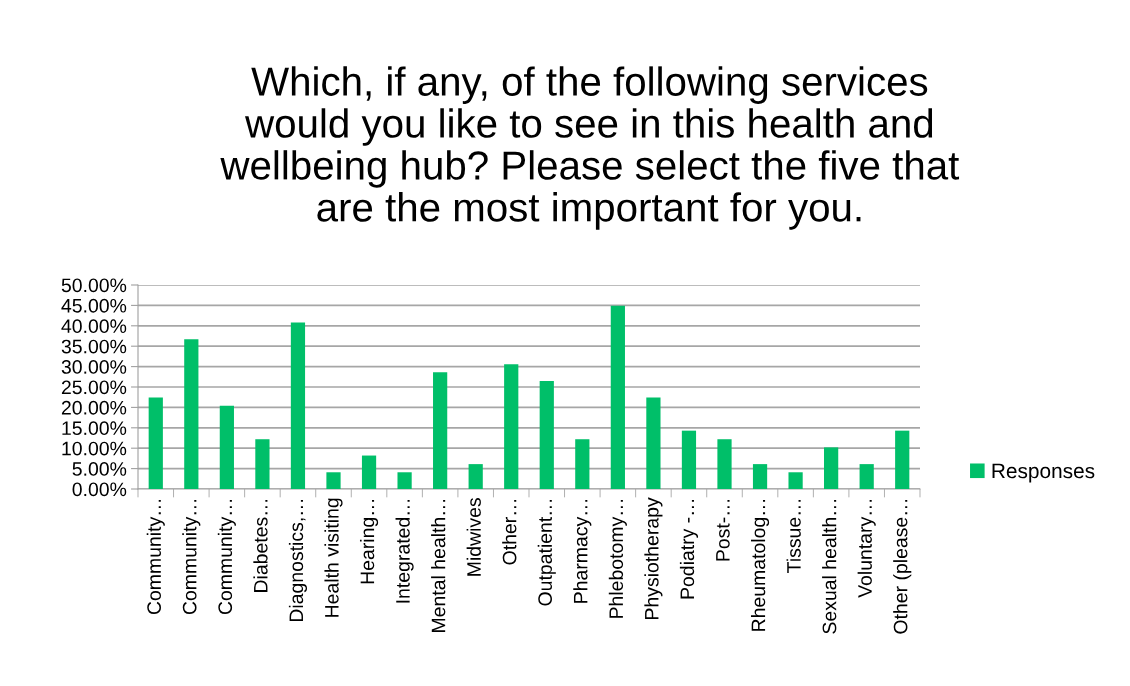  I want to click on y-tick-label: 30.00%, so click(94, 367).